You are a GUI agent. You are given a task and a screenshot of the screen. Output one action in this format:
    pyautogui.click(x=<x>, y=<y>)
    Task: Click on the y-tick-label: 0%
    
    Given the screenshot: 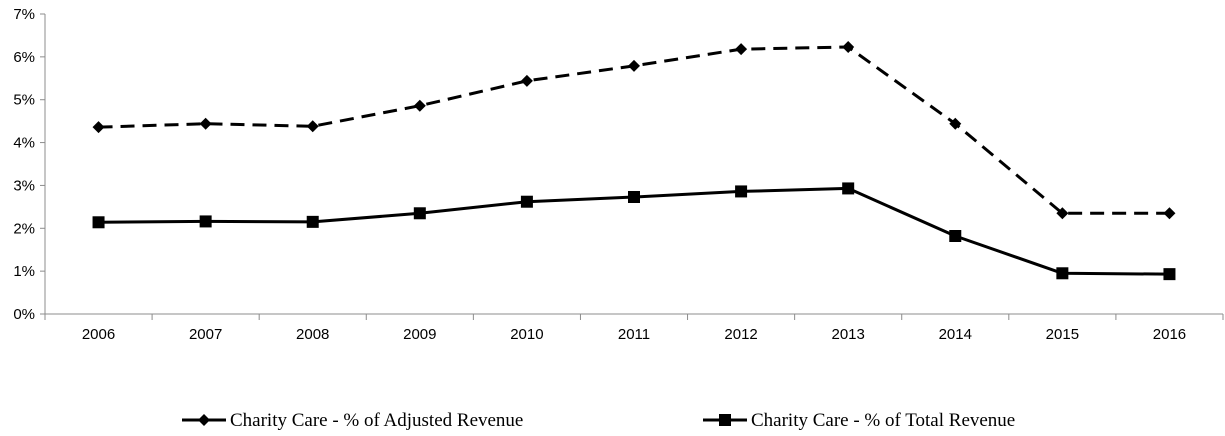 What is the action you would take?
    pyautogui.click(x=24, y=314)
    